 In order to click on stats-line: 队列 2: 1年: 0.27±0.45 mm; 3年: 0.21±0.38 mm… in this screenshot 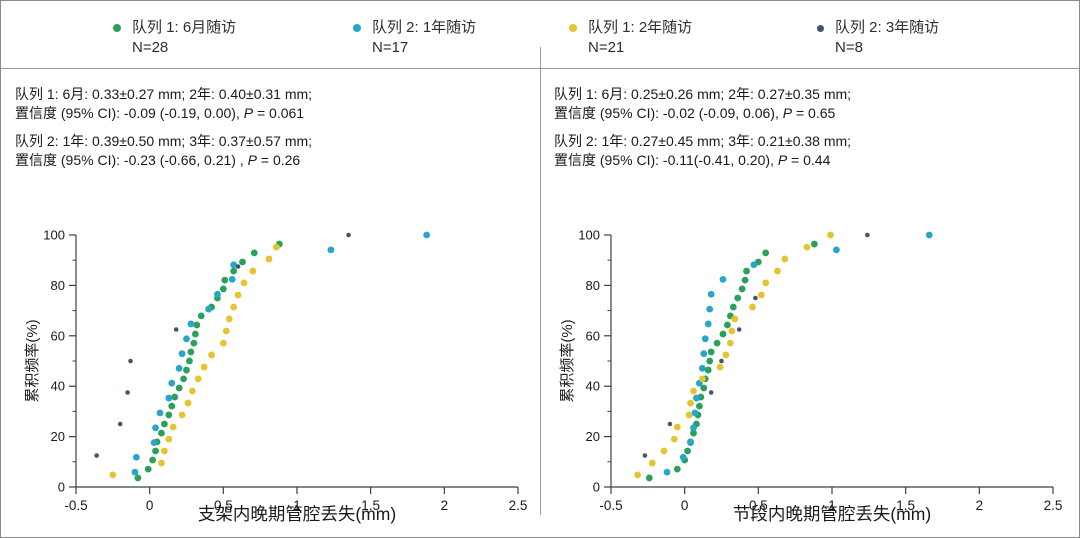, I will do `click(703, 141)`.